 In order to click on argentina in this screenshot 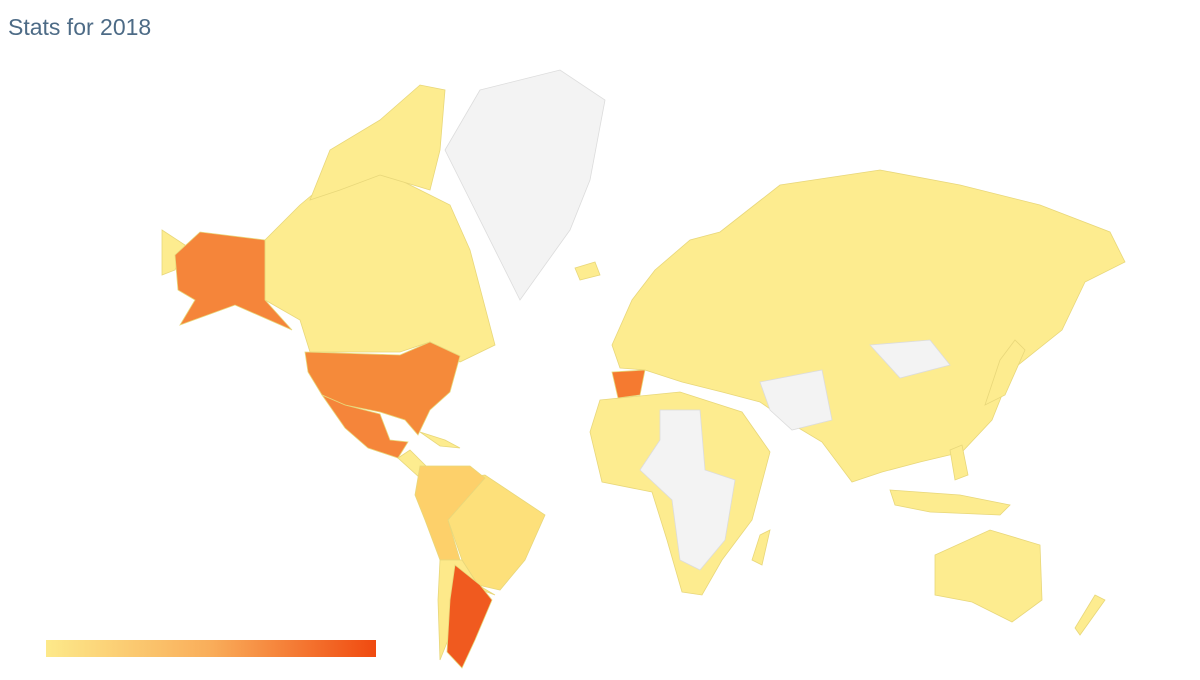, I will do `click(469, 616)`.